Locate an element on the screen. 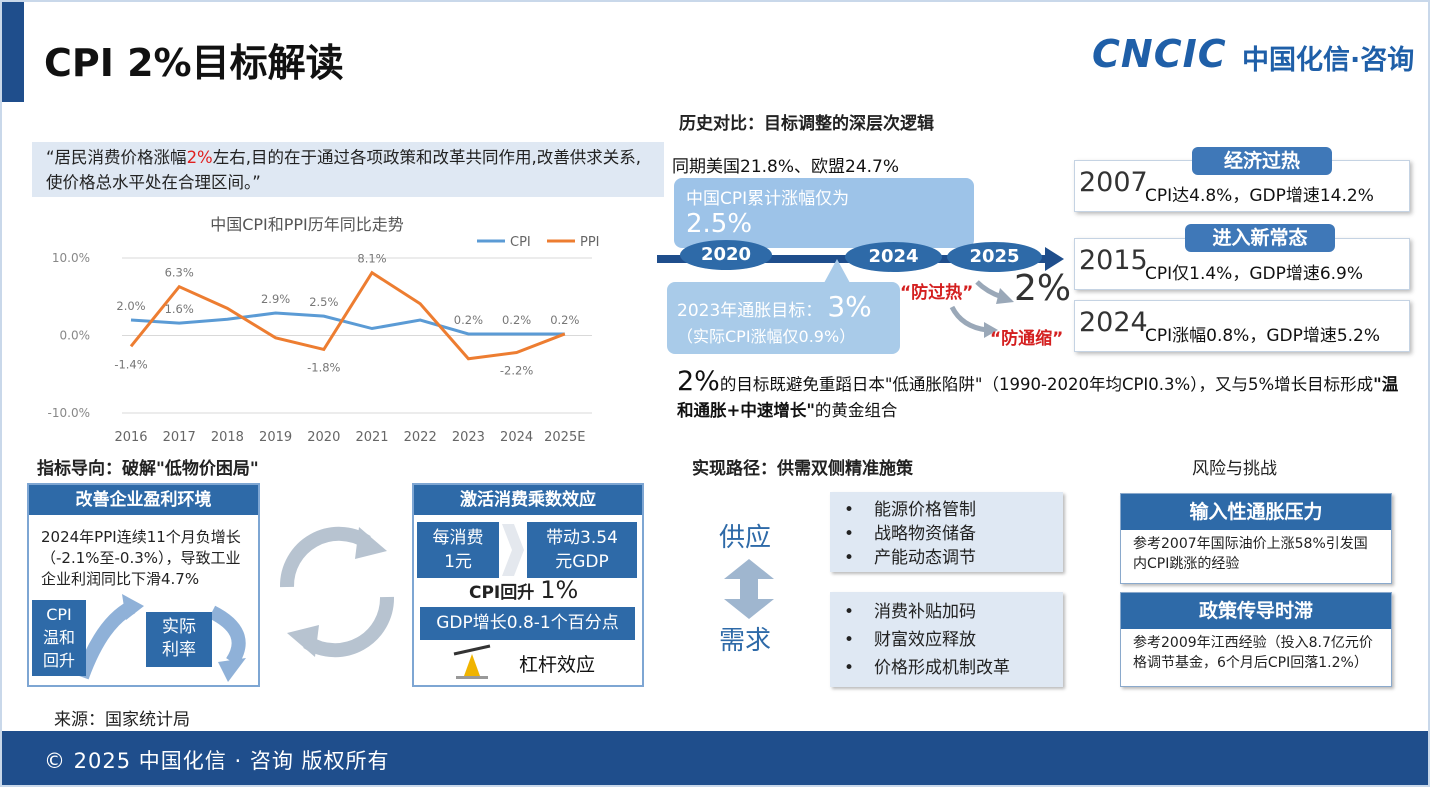 This screenshot has height=787, width=1430. history-card: 2024 CPI涨幅0.8%，GDP增速5.2% is located at coordinates (1242, 326).